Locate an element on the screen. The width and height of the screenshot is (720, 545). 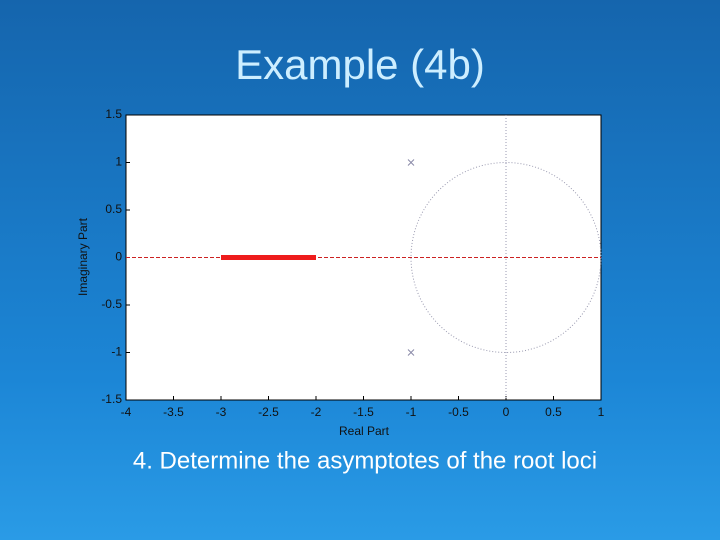
y-tick-label: 0.5 is located at coordinates (113, 209).